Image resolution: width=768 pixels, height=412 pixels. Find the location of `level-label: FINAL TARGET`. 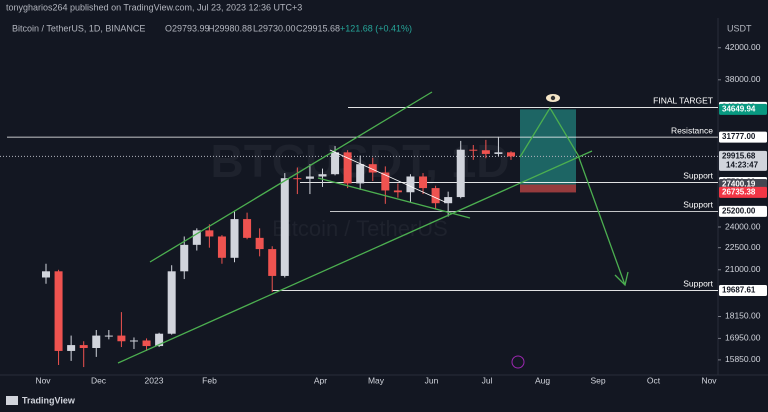

level-label: FINAL TARGET is located at coordinates (683, 101).